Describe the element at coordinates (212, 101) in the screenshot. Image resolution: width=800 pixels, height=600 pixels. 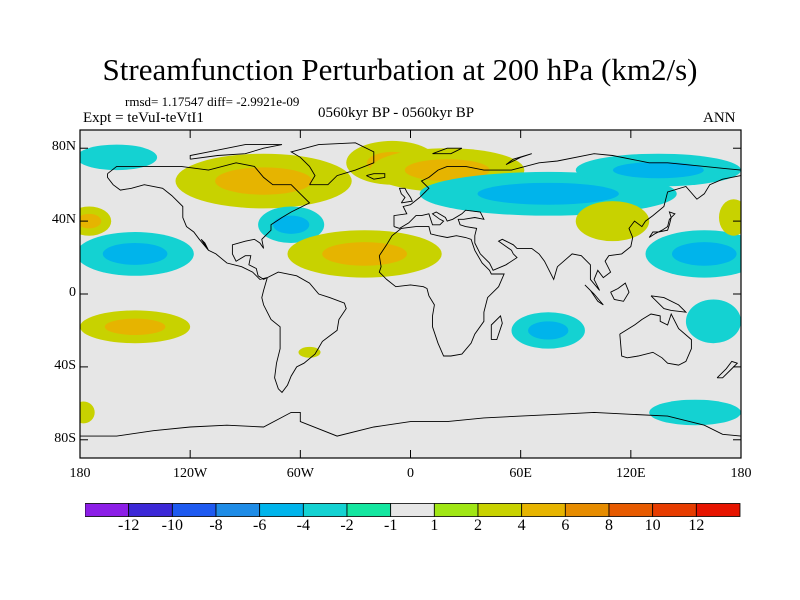
I see `stats-label: rmsd= 1.17547 diff= -2.9921e-09` at that location.